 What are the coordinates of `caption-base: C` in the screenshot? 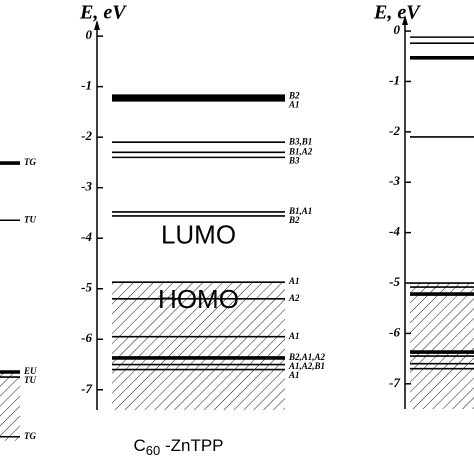 It's located at (139, 445).